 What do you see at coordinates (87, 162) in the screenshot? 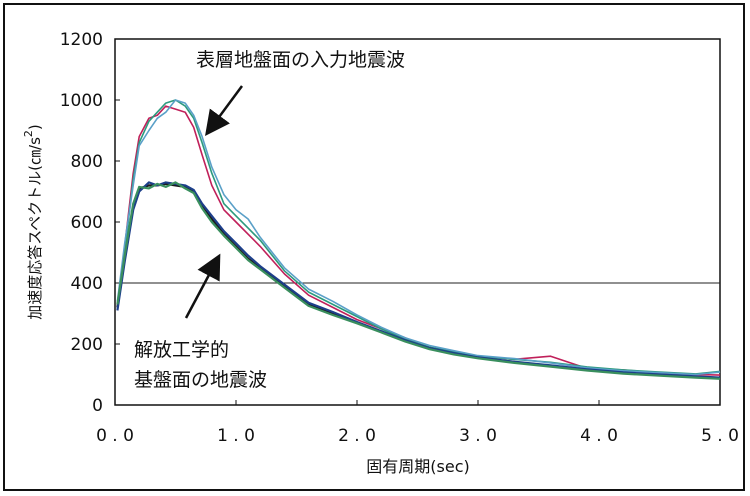
I see `y-tick-label: 800` at bounding box center [87, 162].